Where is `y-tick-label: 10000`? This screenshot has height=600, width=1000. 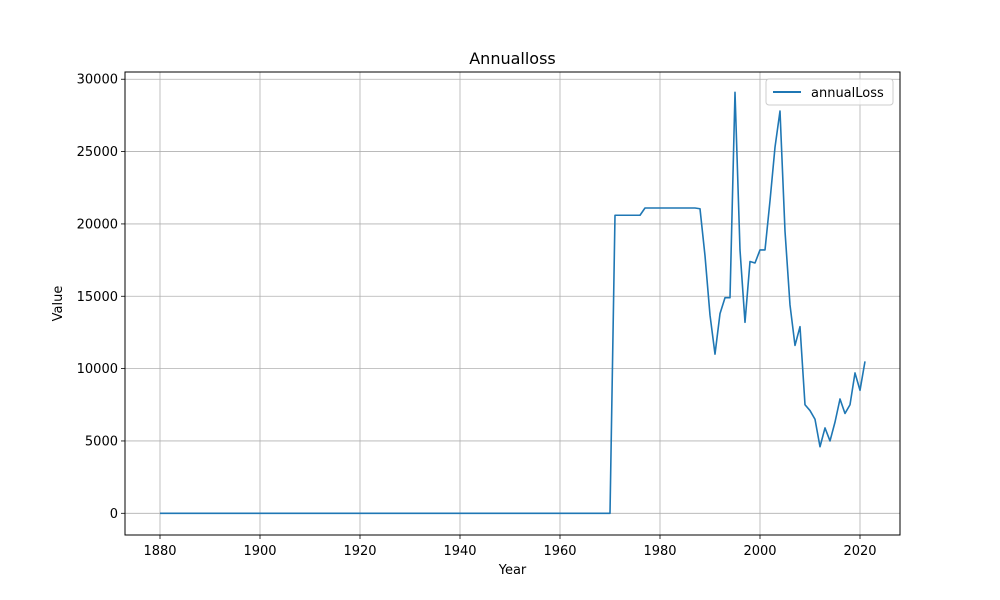 y-tick-label: 10000 is located at coordinates (97, 369).